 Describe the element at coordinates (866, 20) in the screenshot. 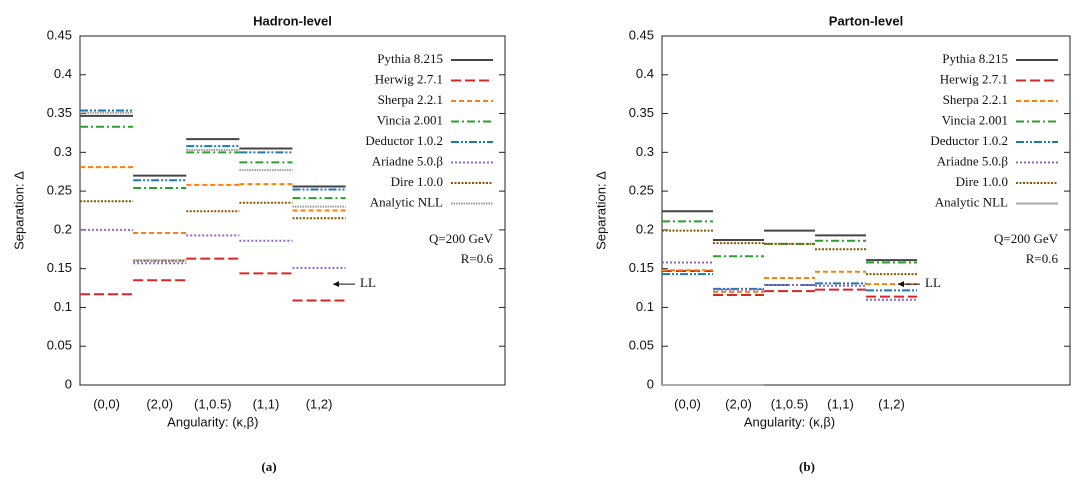

I see `chart-title: Parton-level` at that location.